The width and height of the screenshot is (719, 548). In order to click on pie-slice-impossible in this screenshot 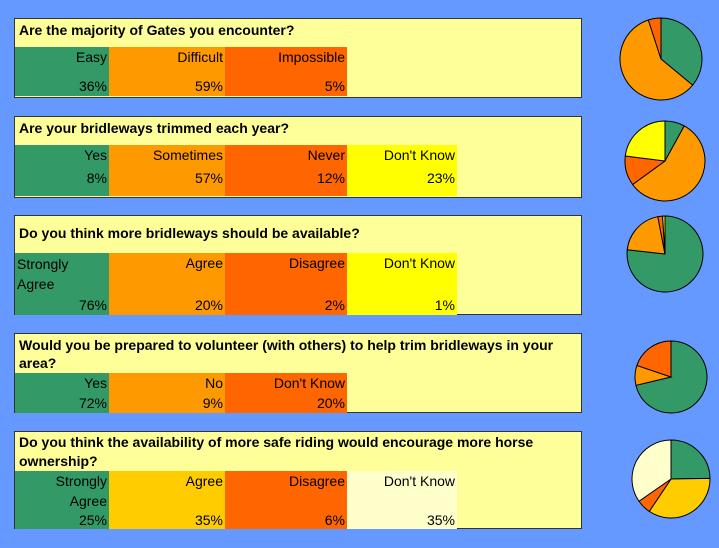, I will do `click(654, 38)`.